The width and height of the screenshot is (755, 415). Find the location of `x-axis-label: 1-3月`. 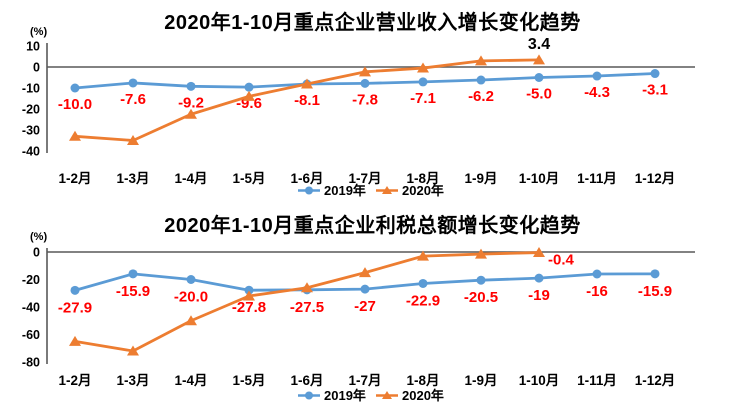

x-axis-label: 1-3月 is located at coordinates (132, 380).